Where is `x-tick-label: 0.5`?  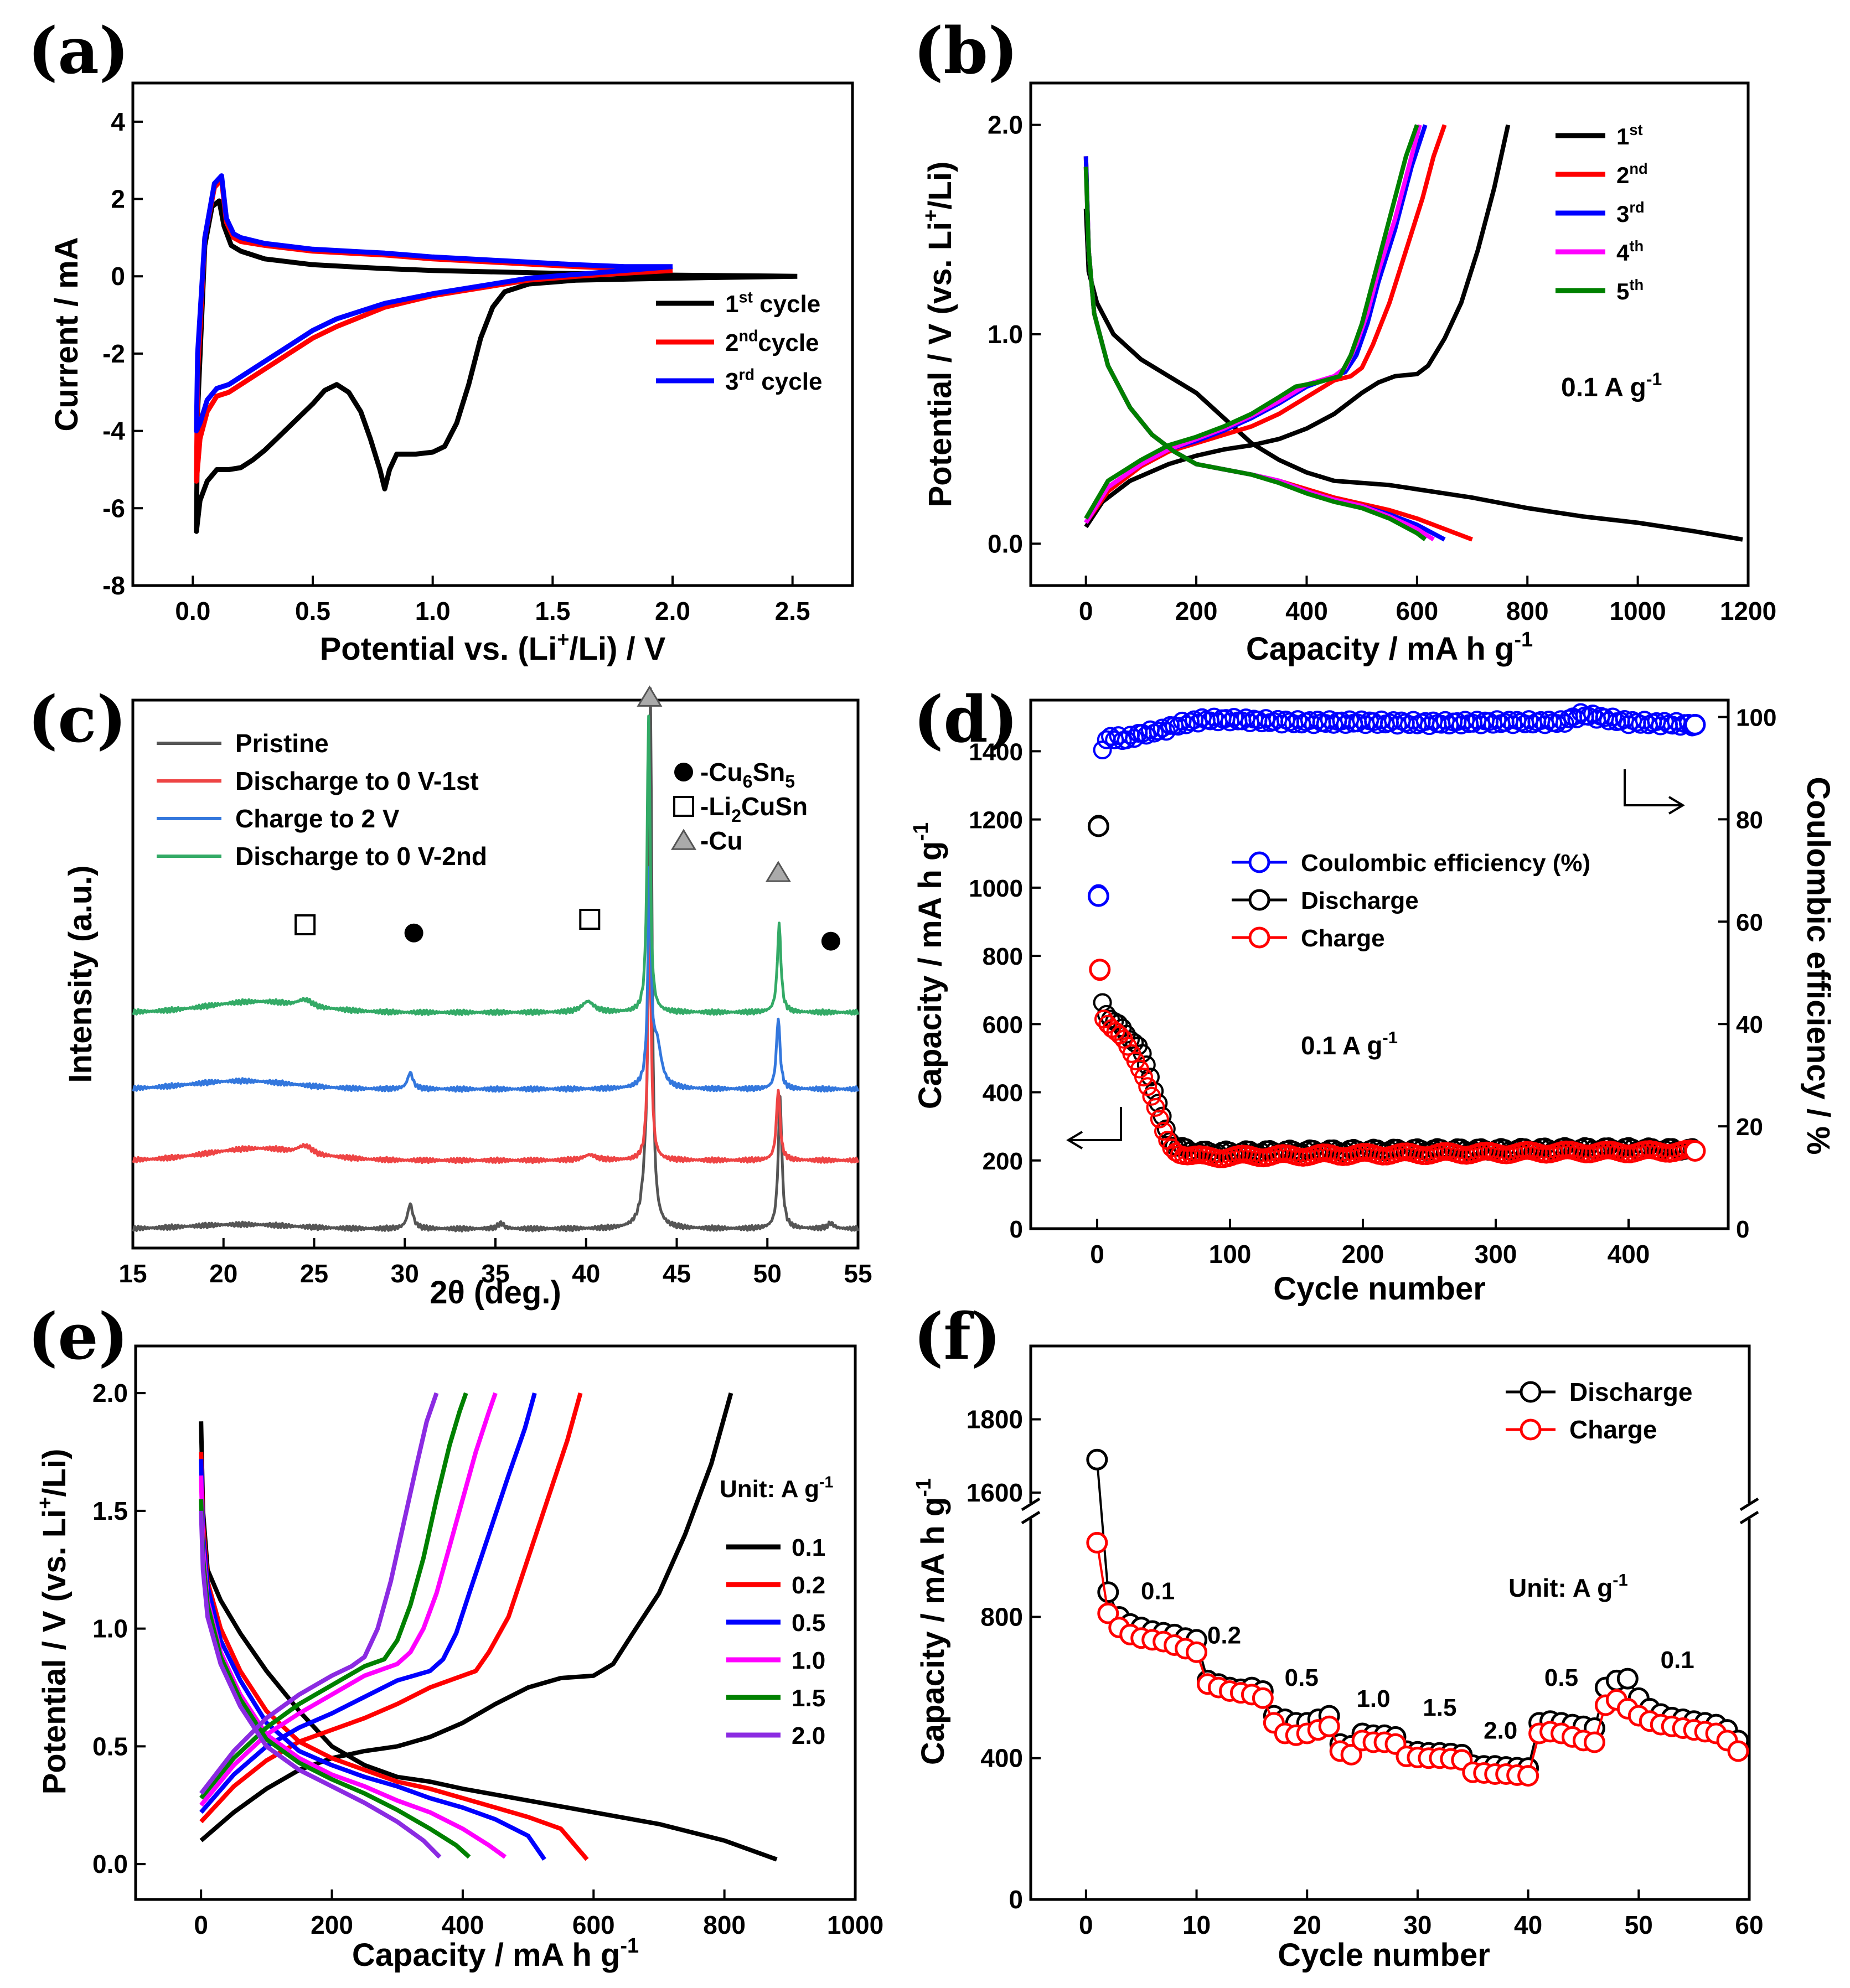
x-tick-label: 0.5 is located at coordinates (312, 611).